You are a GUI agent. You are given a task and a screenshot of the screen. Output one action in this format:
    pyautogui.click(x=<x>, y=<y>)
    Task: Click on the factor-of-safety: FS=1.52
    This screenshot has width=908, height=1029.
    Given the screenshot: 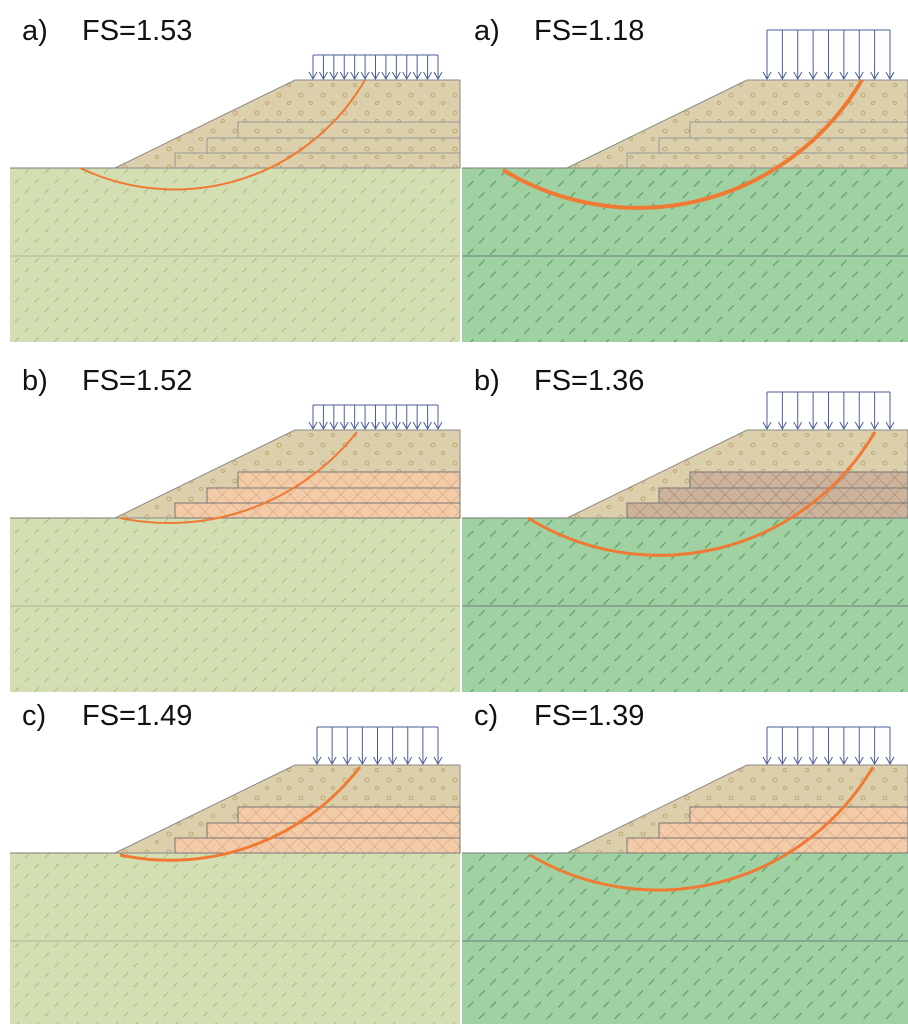 What is the action you would take?
    pyautogui.click(x=137, y=381)
    